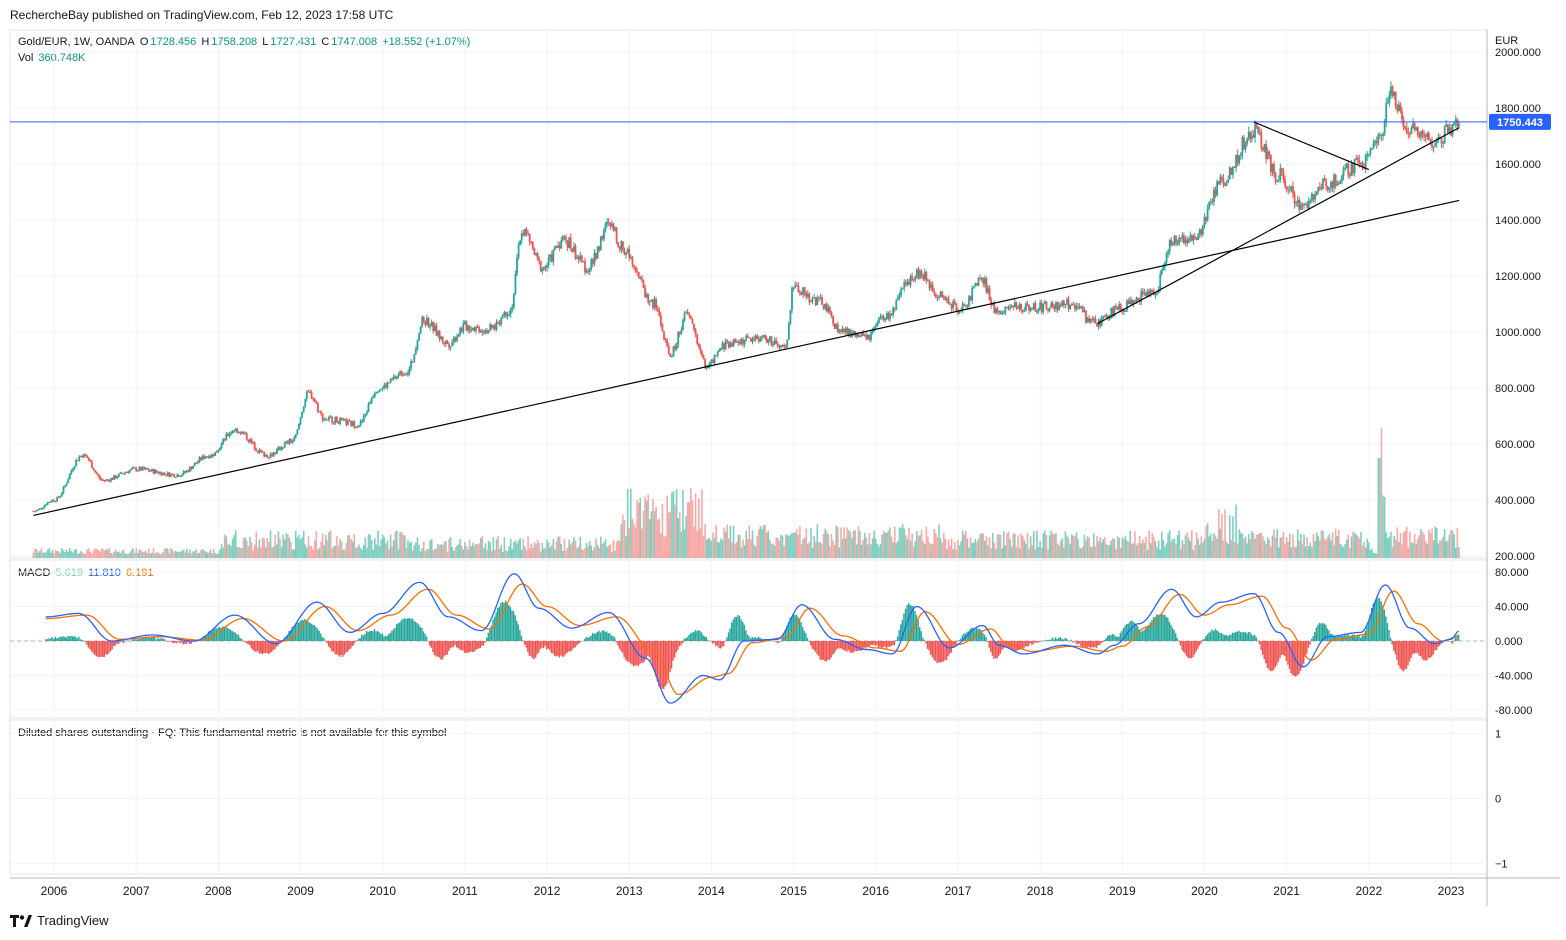 This screenshot has width=1566, height=940. Describe the element at coordinates (752, 639) in the screenshot. I see `macd-signal-line` at that location.